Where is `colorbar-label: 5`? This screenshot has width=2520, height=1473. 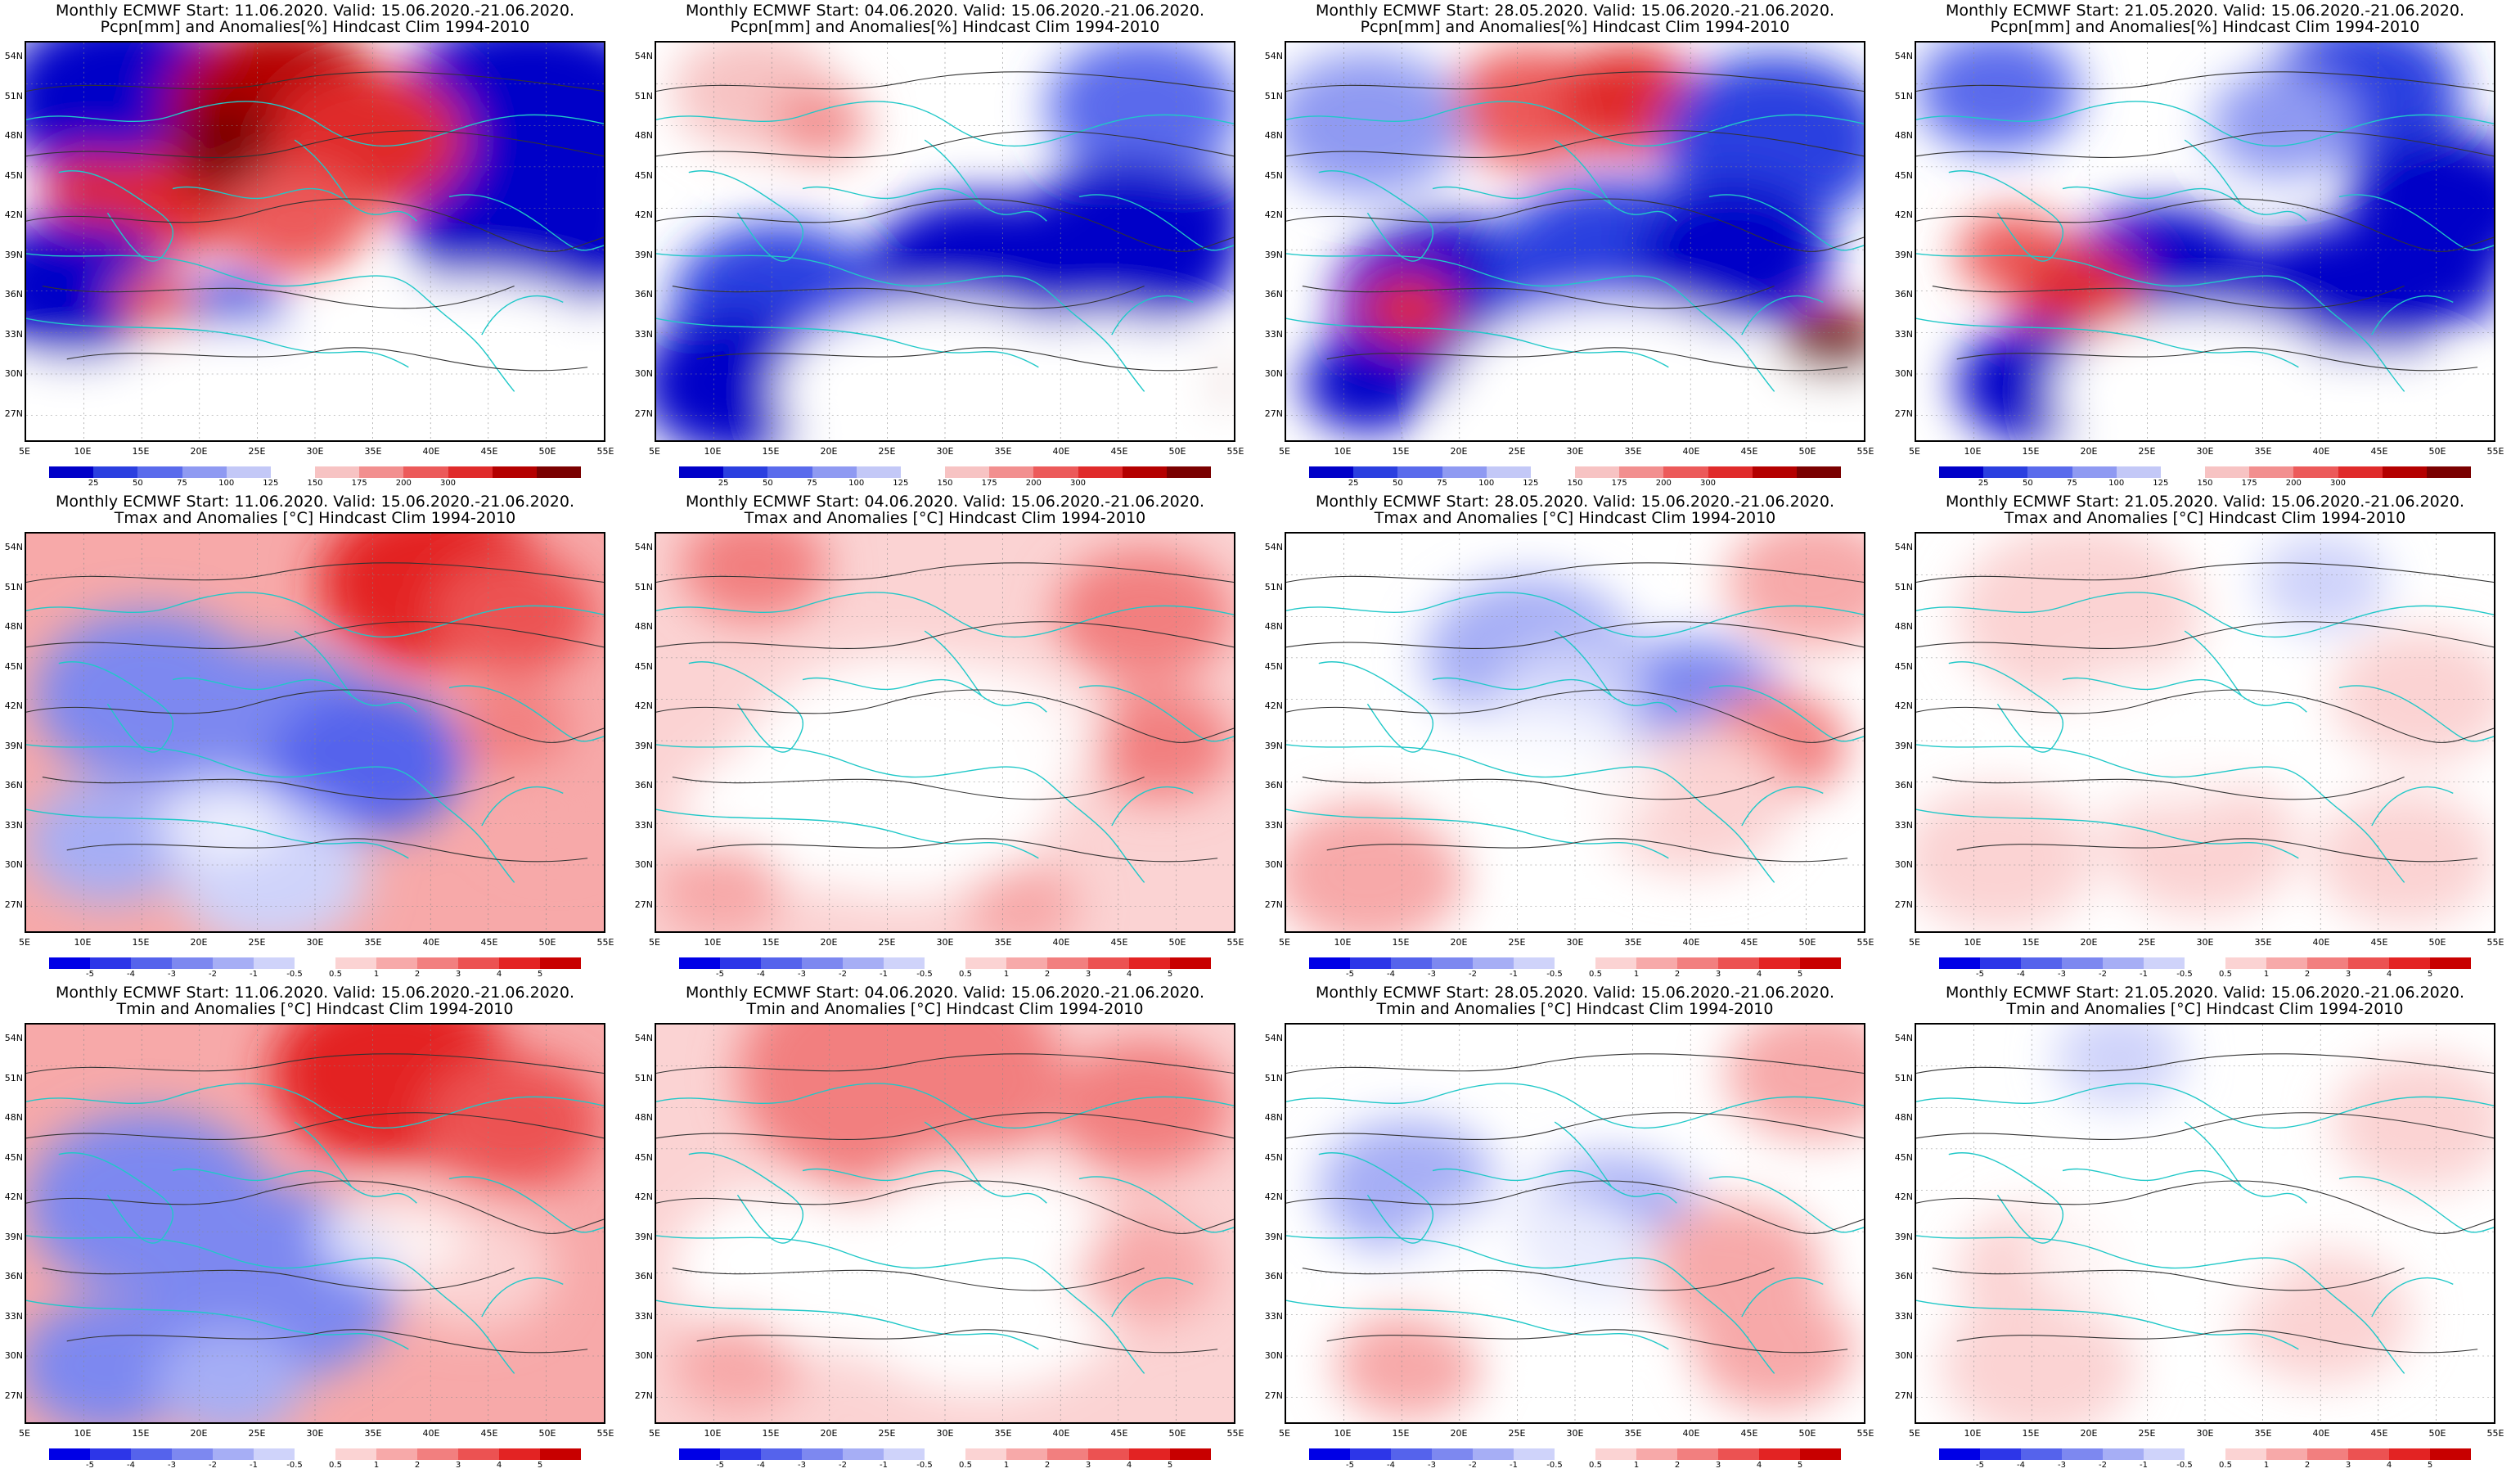 colorbar-label: 5 is located at coordinates (540, 1465).